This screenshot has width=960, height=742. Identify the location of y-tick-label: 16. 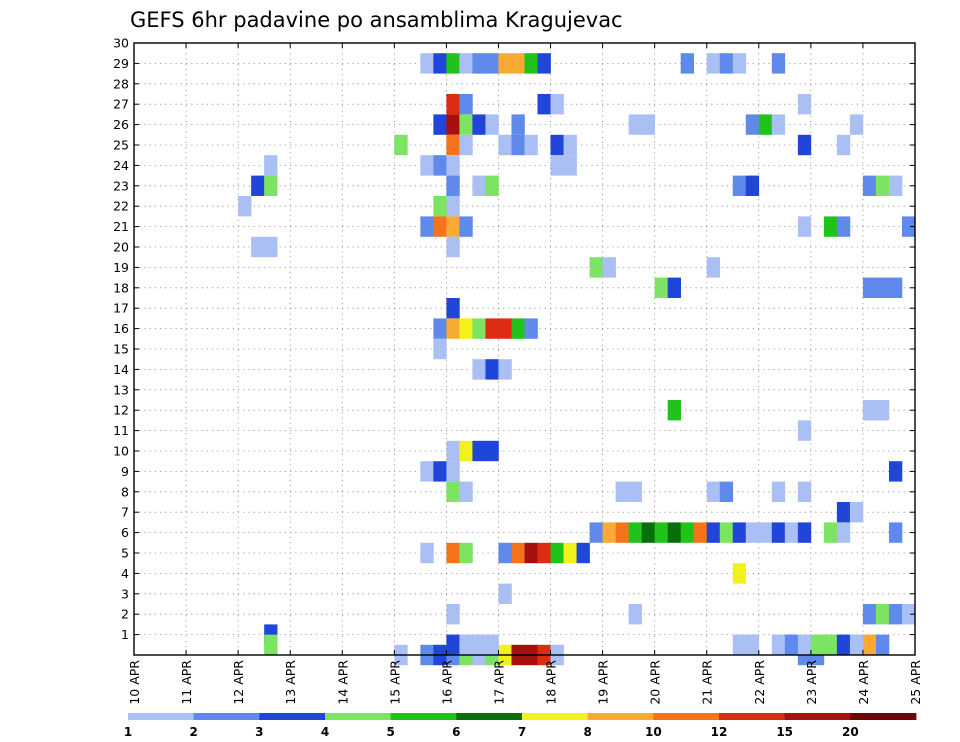
(121, 328).